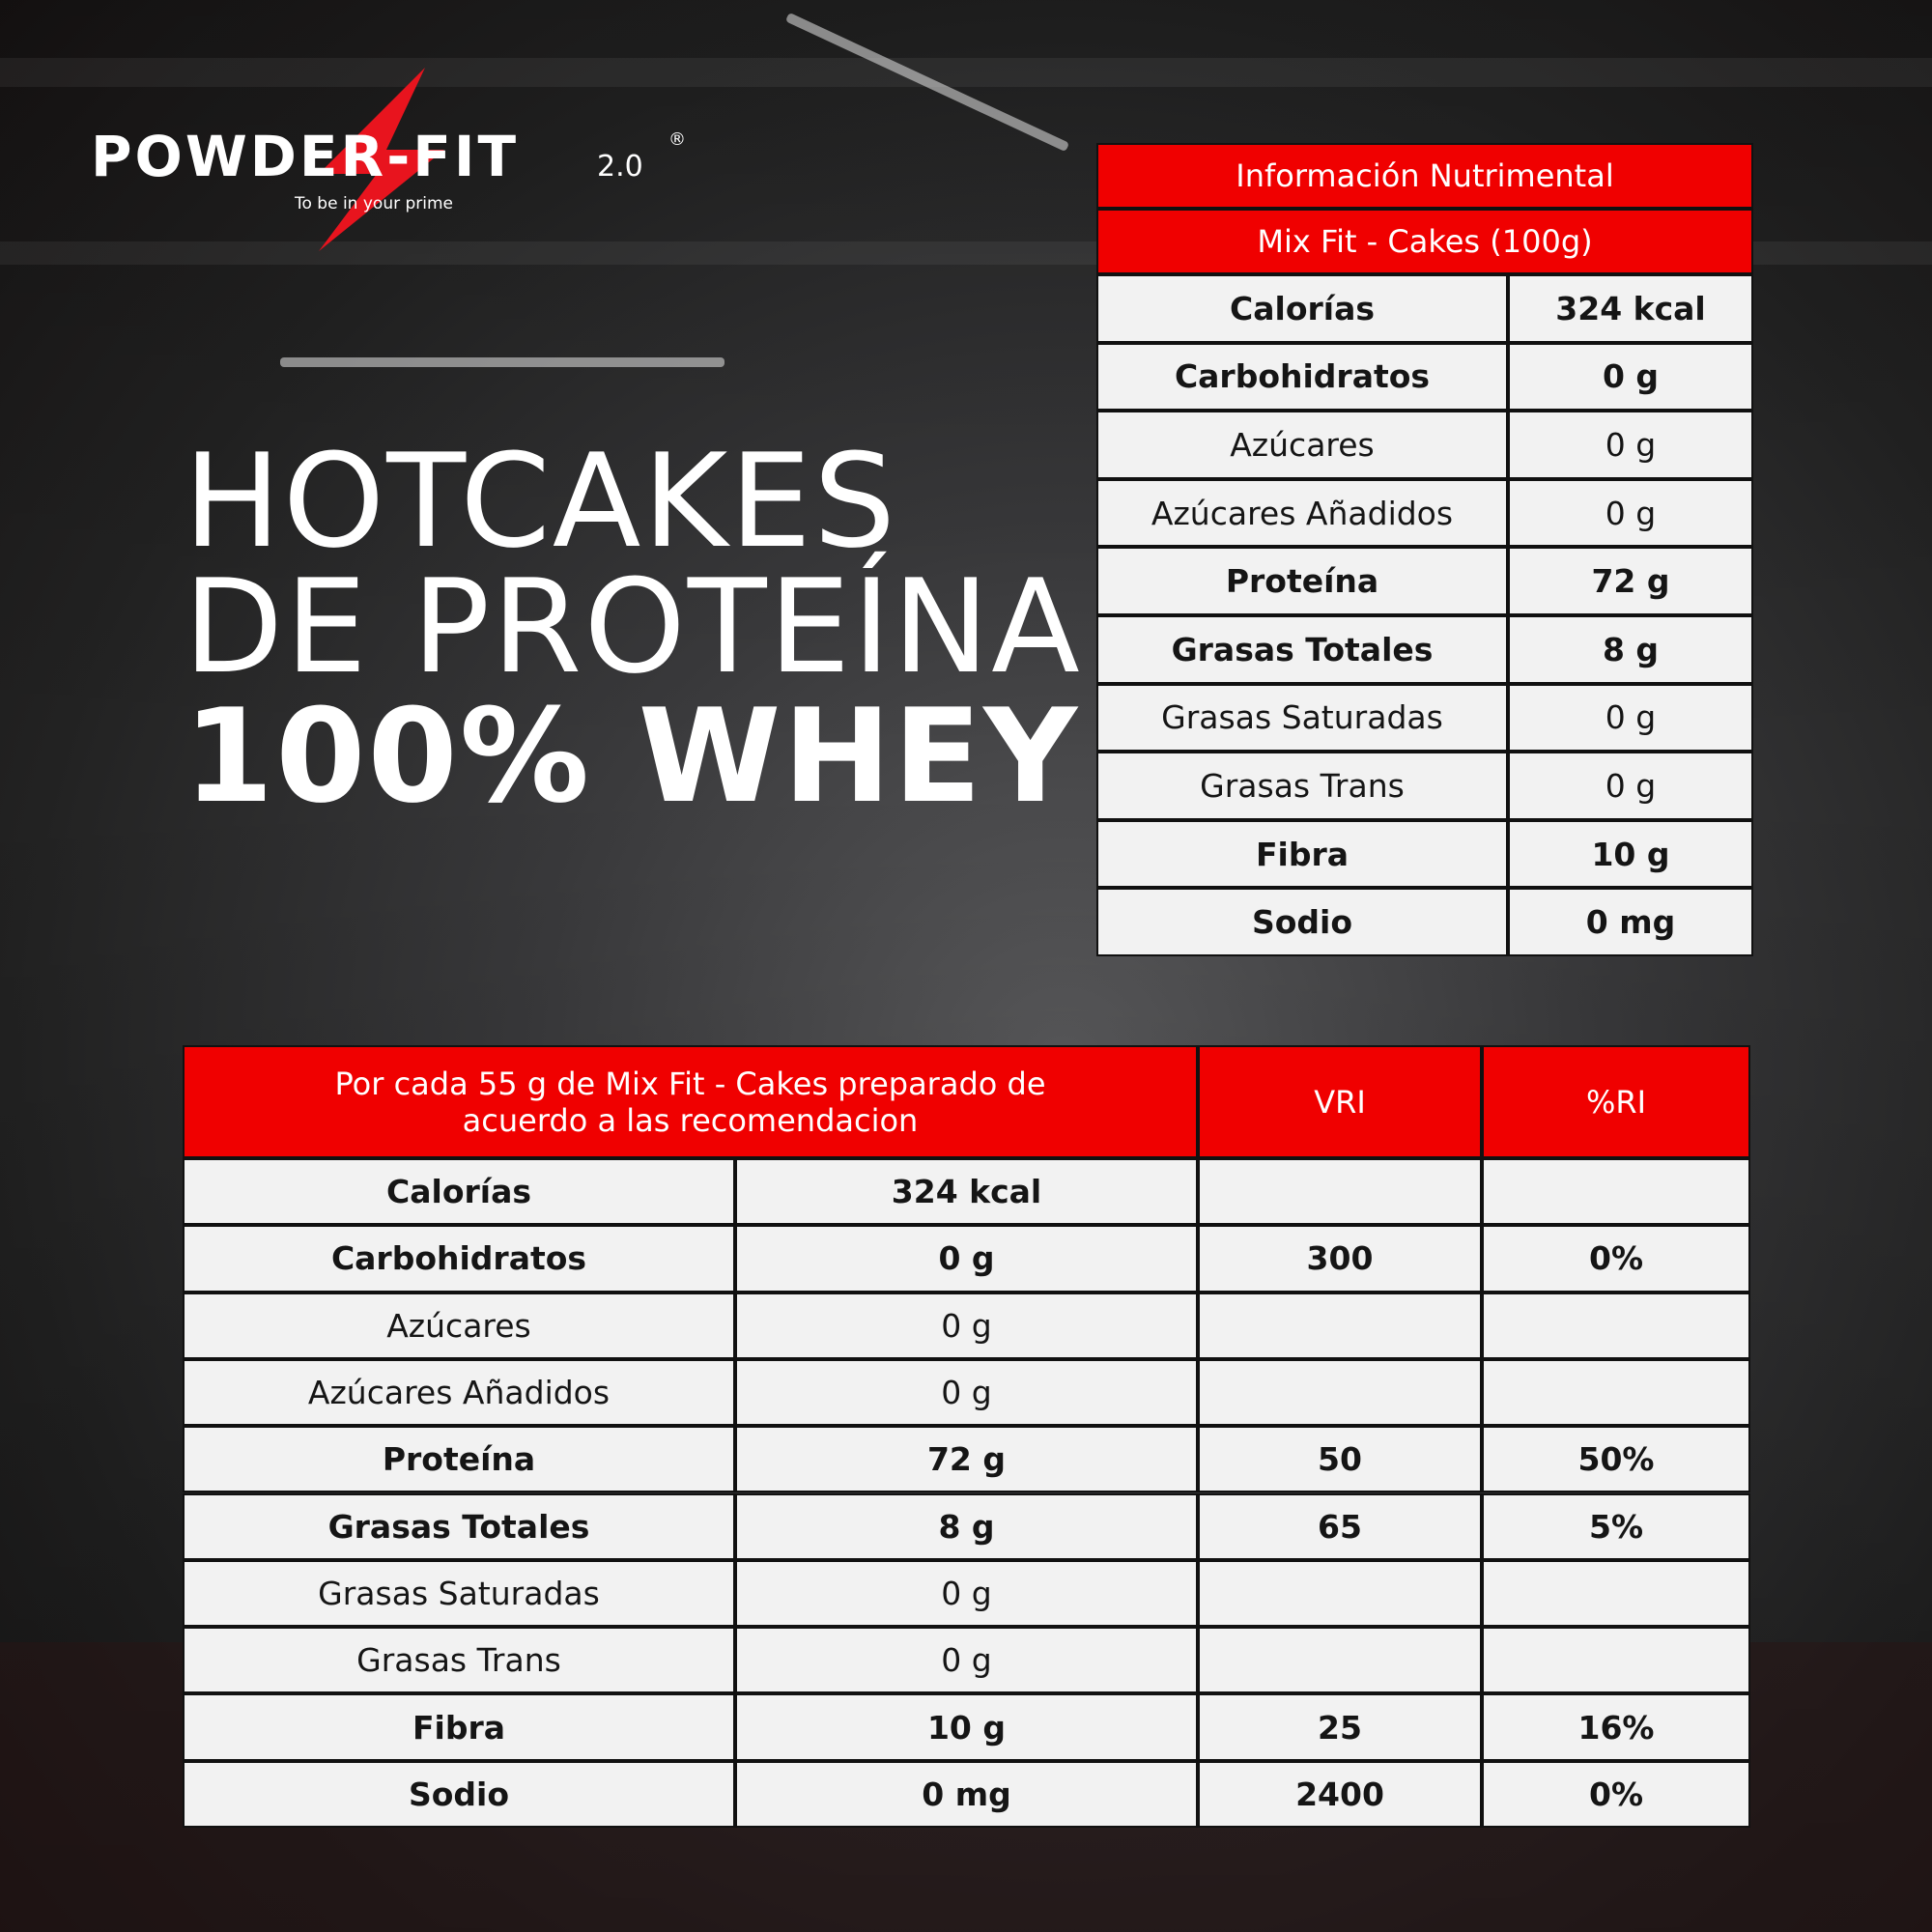  I want to click on logo: POWDER-FIT 2.0 ® To be in your prime, so click(388, 159).